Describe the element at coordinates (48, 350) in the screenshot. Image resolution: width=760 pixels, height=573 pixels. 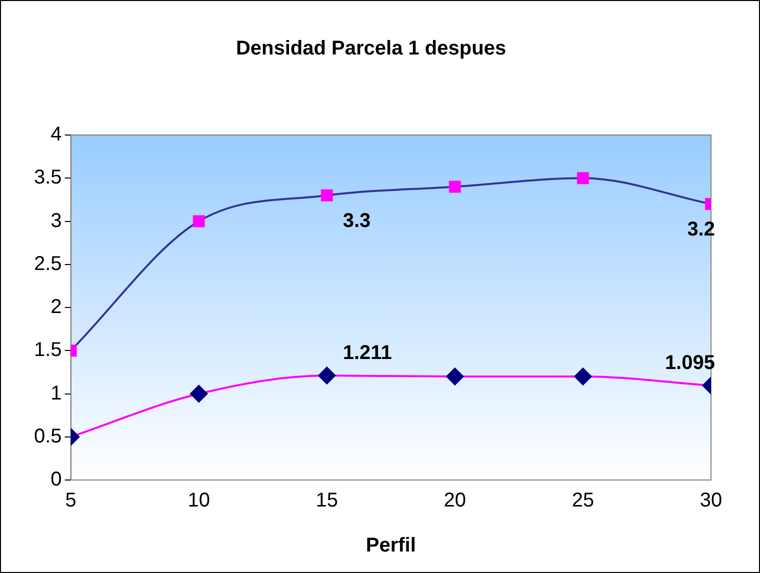
I see `y-tick-label: 1.5` at that location.